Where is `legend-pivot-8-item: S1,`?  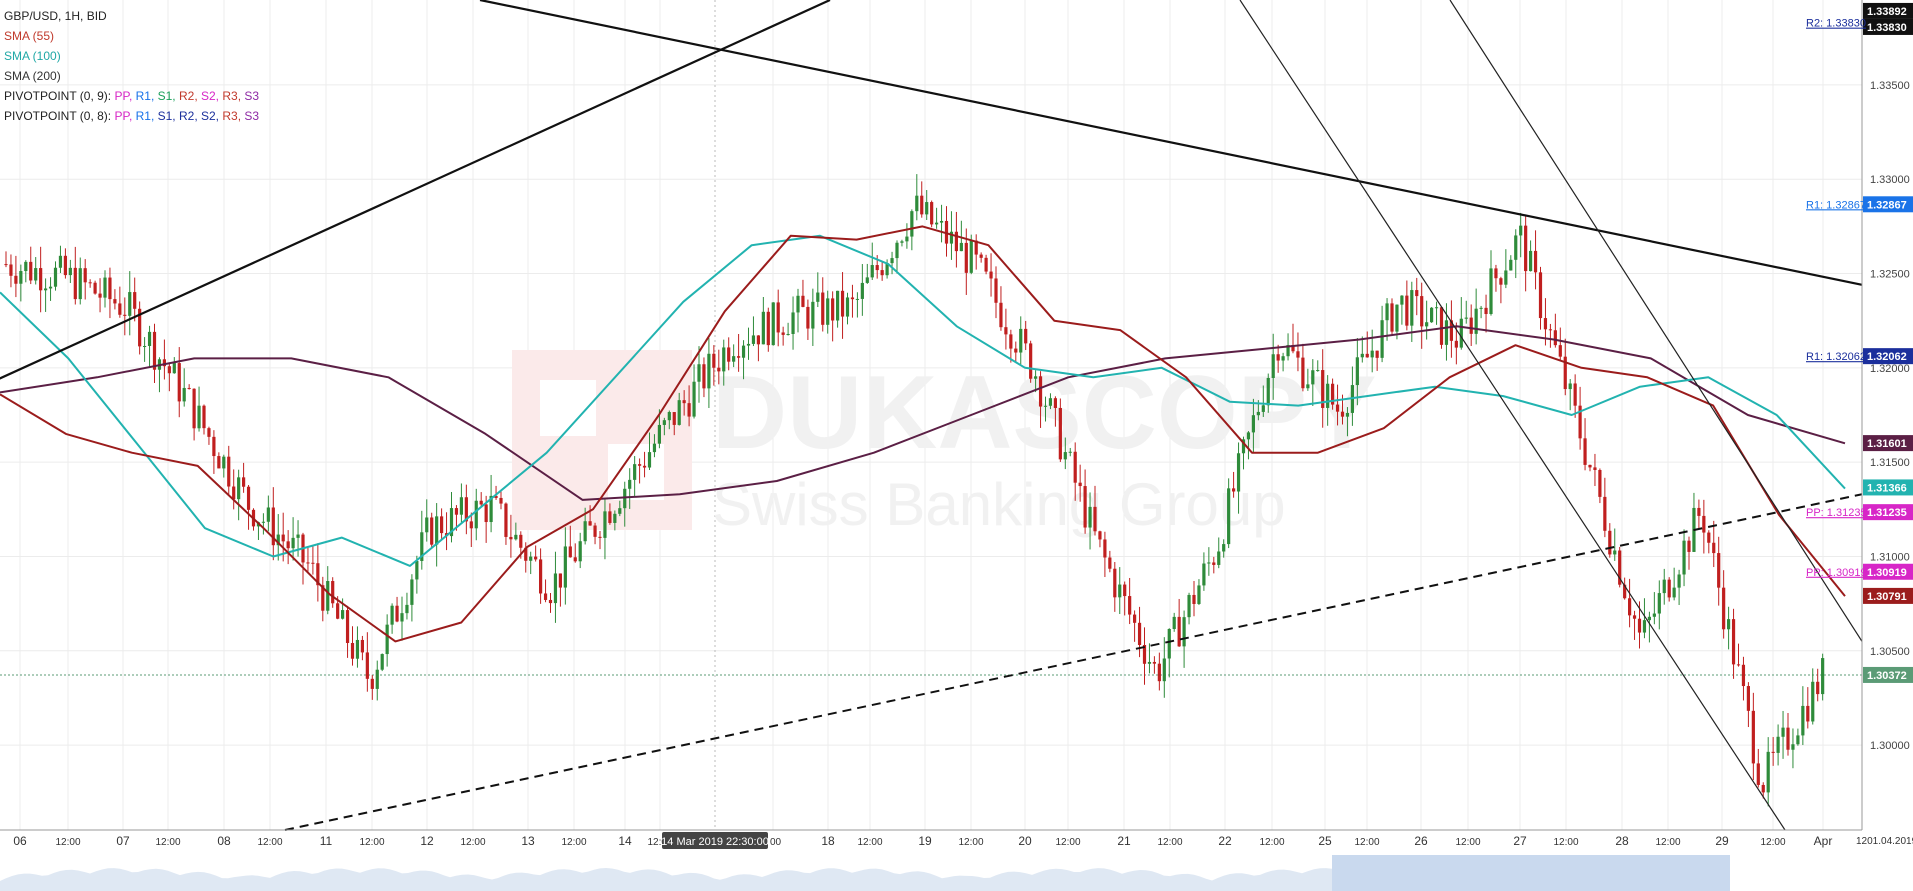 legend-pivot-8-item: S1, is located at coordinates (165, 116).